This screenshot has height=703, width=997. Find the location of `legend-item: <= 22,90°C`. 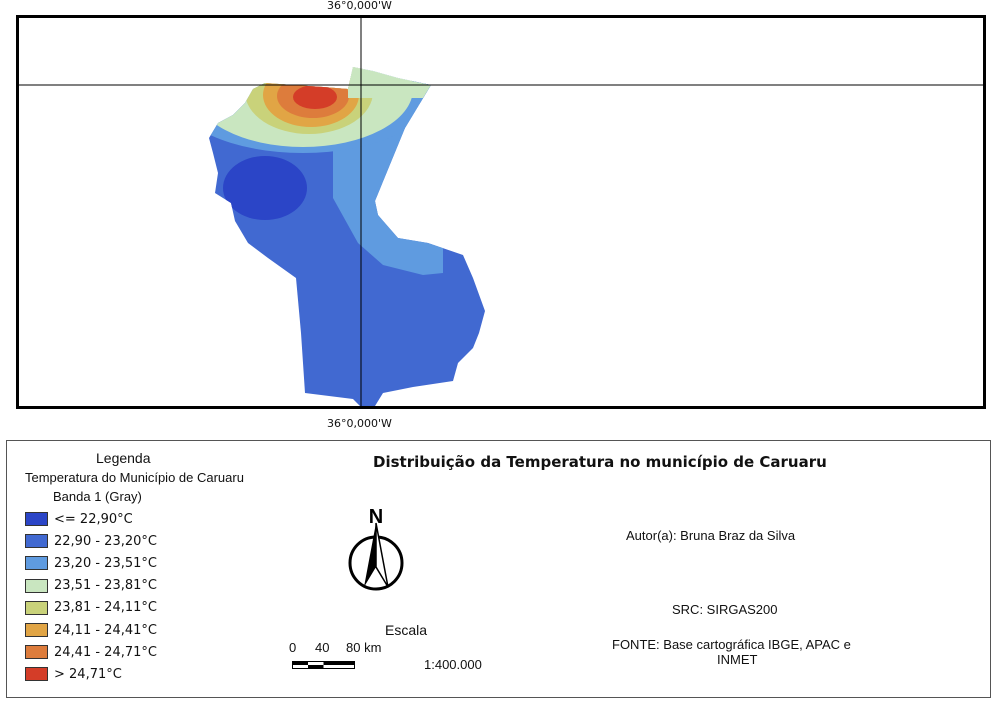

legend-item: <= 22,90°C is located at coordinates (91, 519).